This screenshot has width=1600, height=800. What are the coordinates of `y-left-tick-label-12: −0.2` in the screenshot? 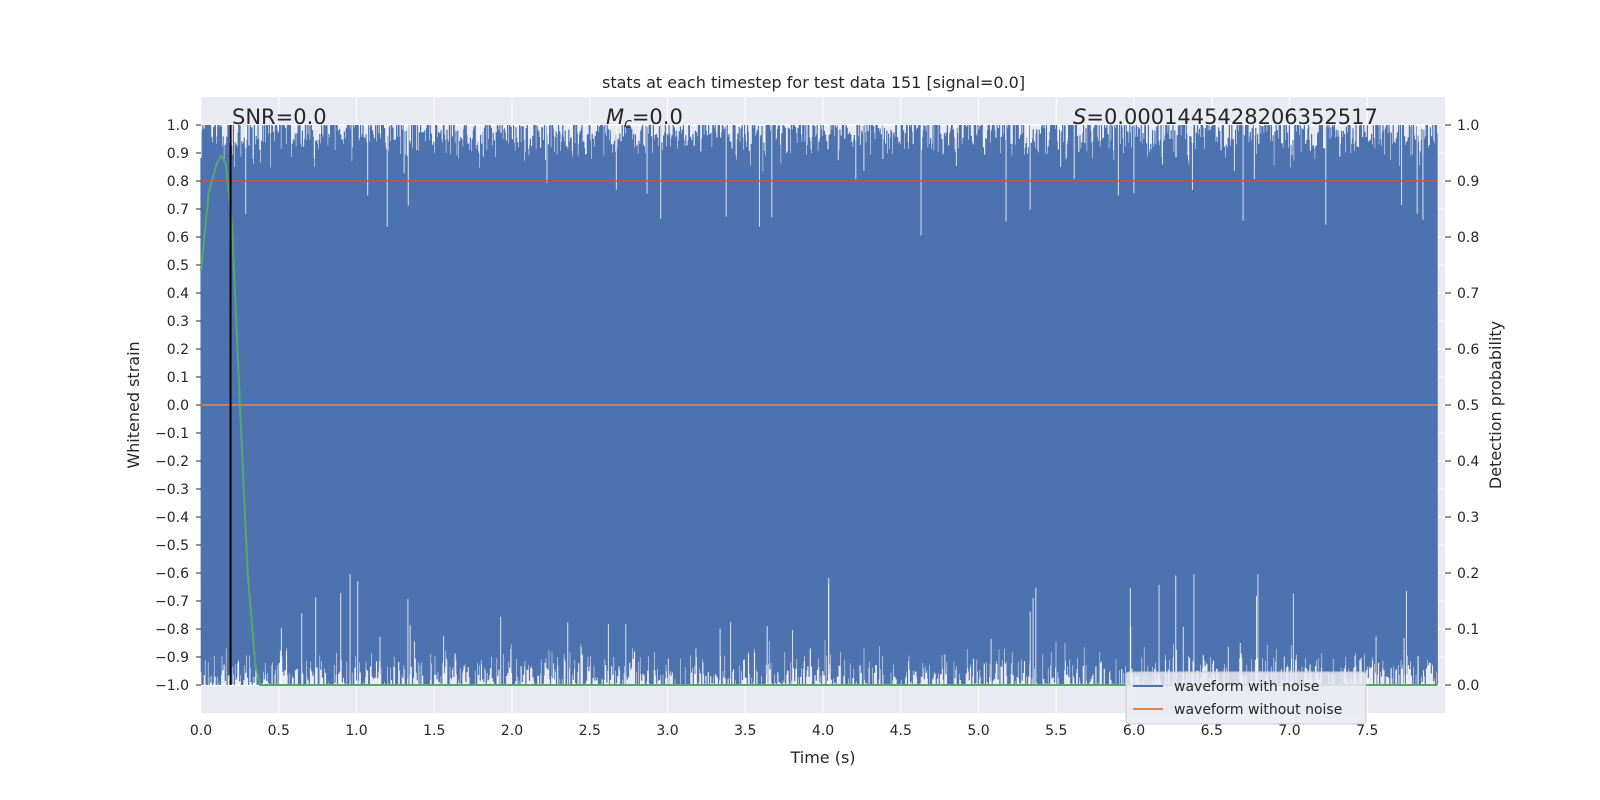 It's located at (172, 462).